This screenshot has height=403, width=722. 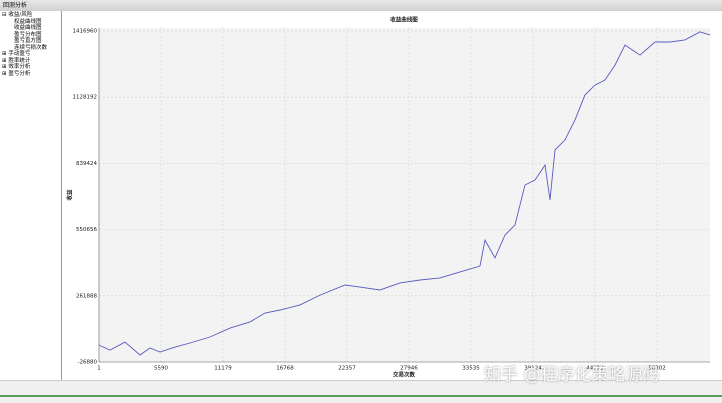 I want to click on y-tick-label: 839424, so click(x=86, y=164).